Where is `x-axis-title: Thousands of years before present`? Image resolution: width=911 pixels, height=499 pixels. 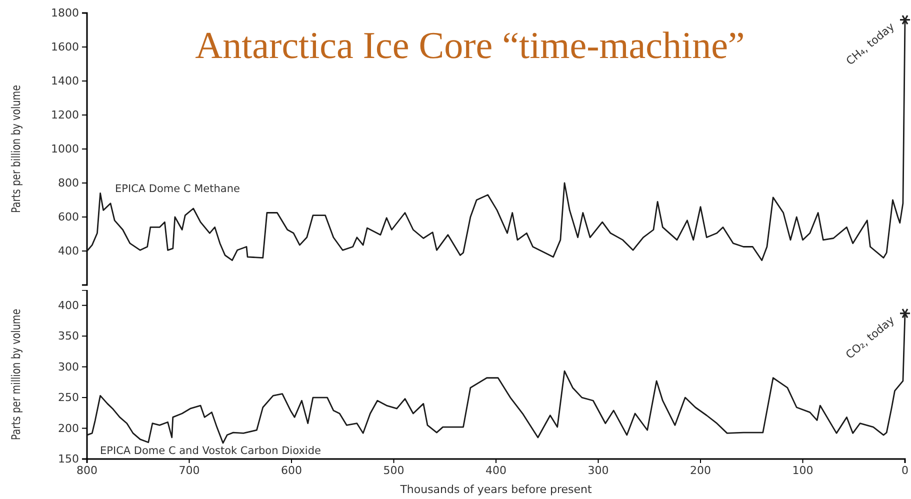 x-axis-title: Thousands of years before present is located at coordinates (495, 489).